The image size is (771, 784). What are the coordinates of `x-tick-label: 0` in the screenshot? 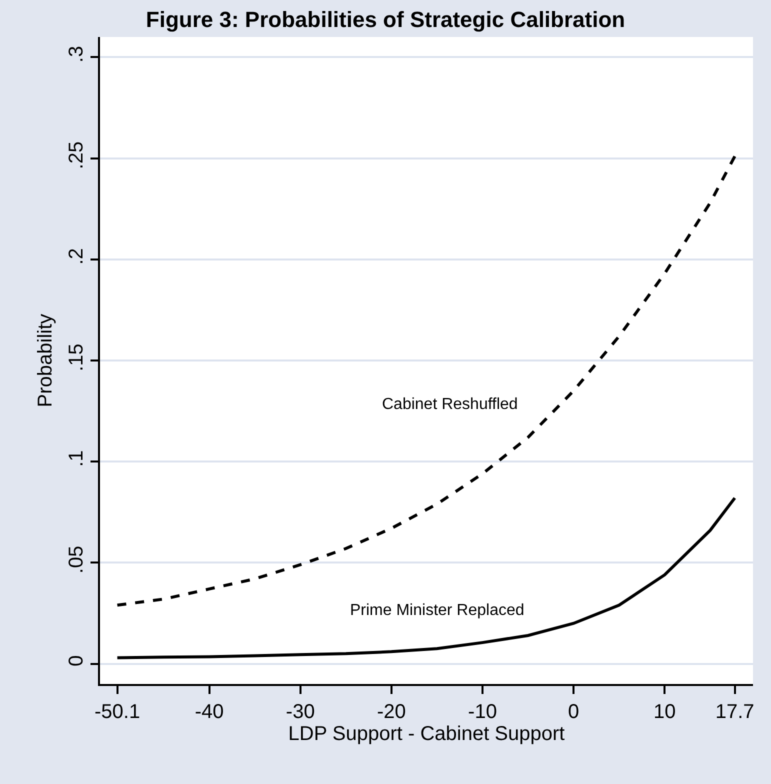 It's located at (574, 711).